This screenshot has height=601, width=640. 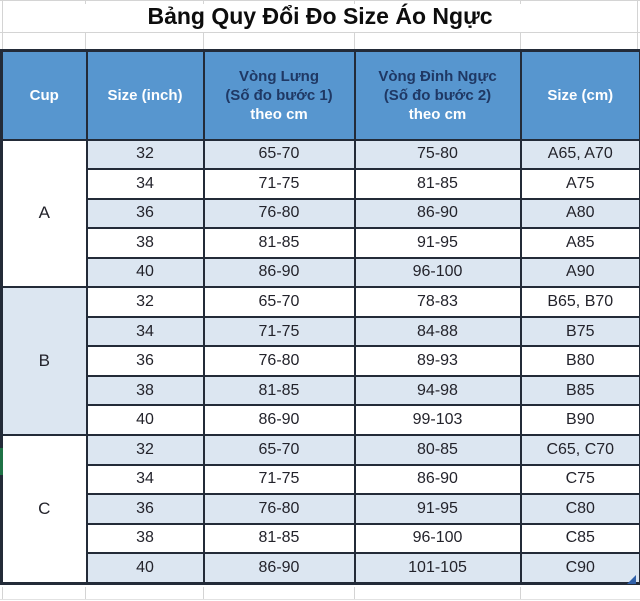 I want to click on cell-size-cm: A80, so click(x=579, y=213).